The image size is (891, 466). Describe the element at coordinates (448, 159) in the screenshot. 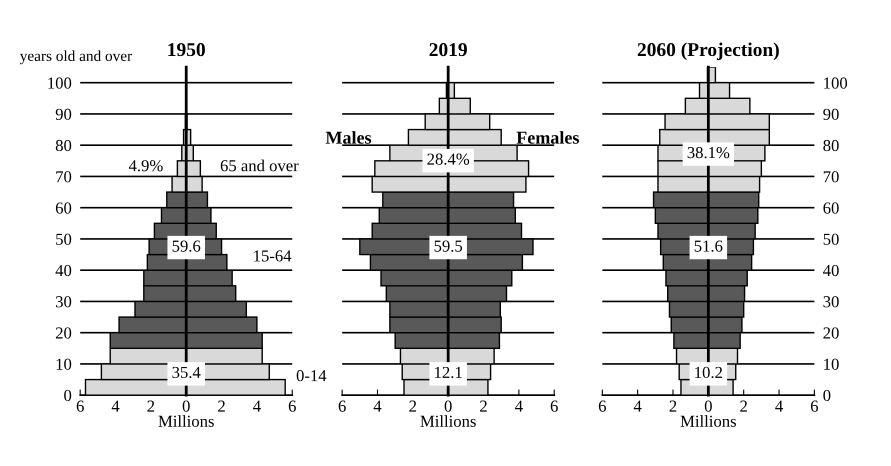

I see `annotation: 28.4%` at that location.